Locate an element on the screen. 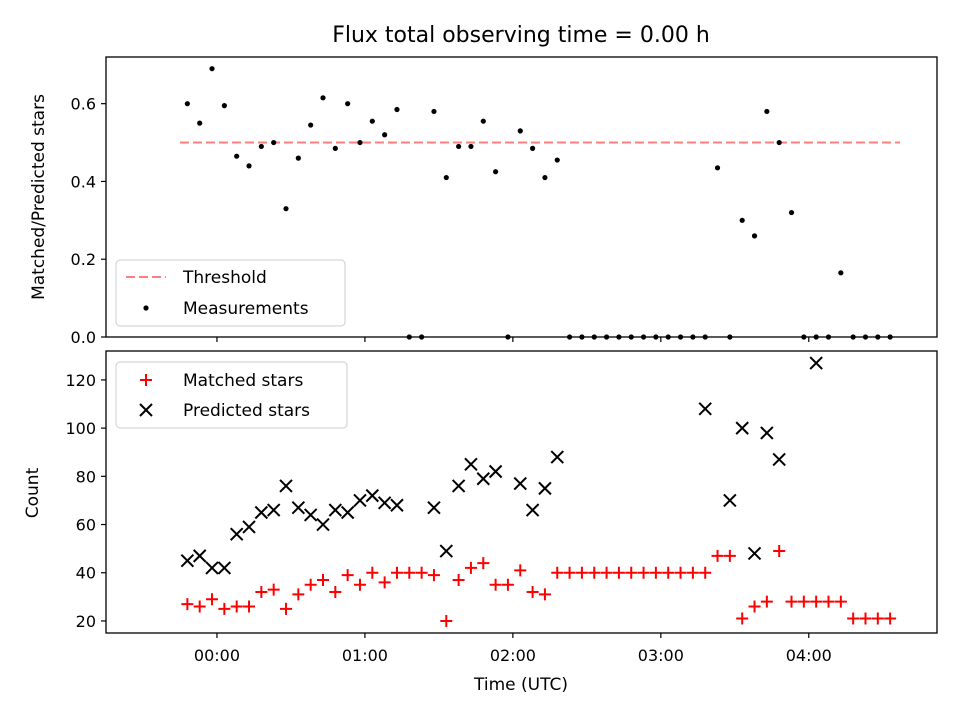  legend-threshold-label: Threshold is located at coordinates (224, 278).